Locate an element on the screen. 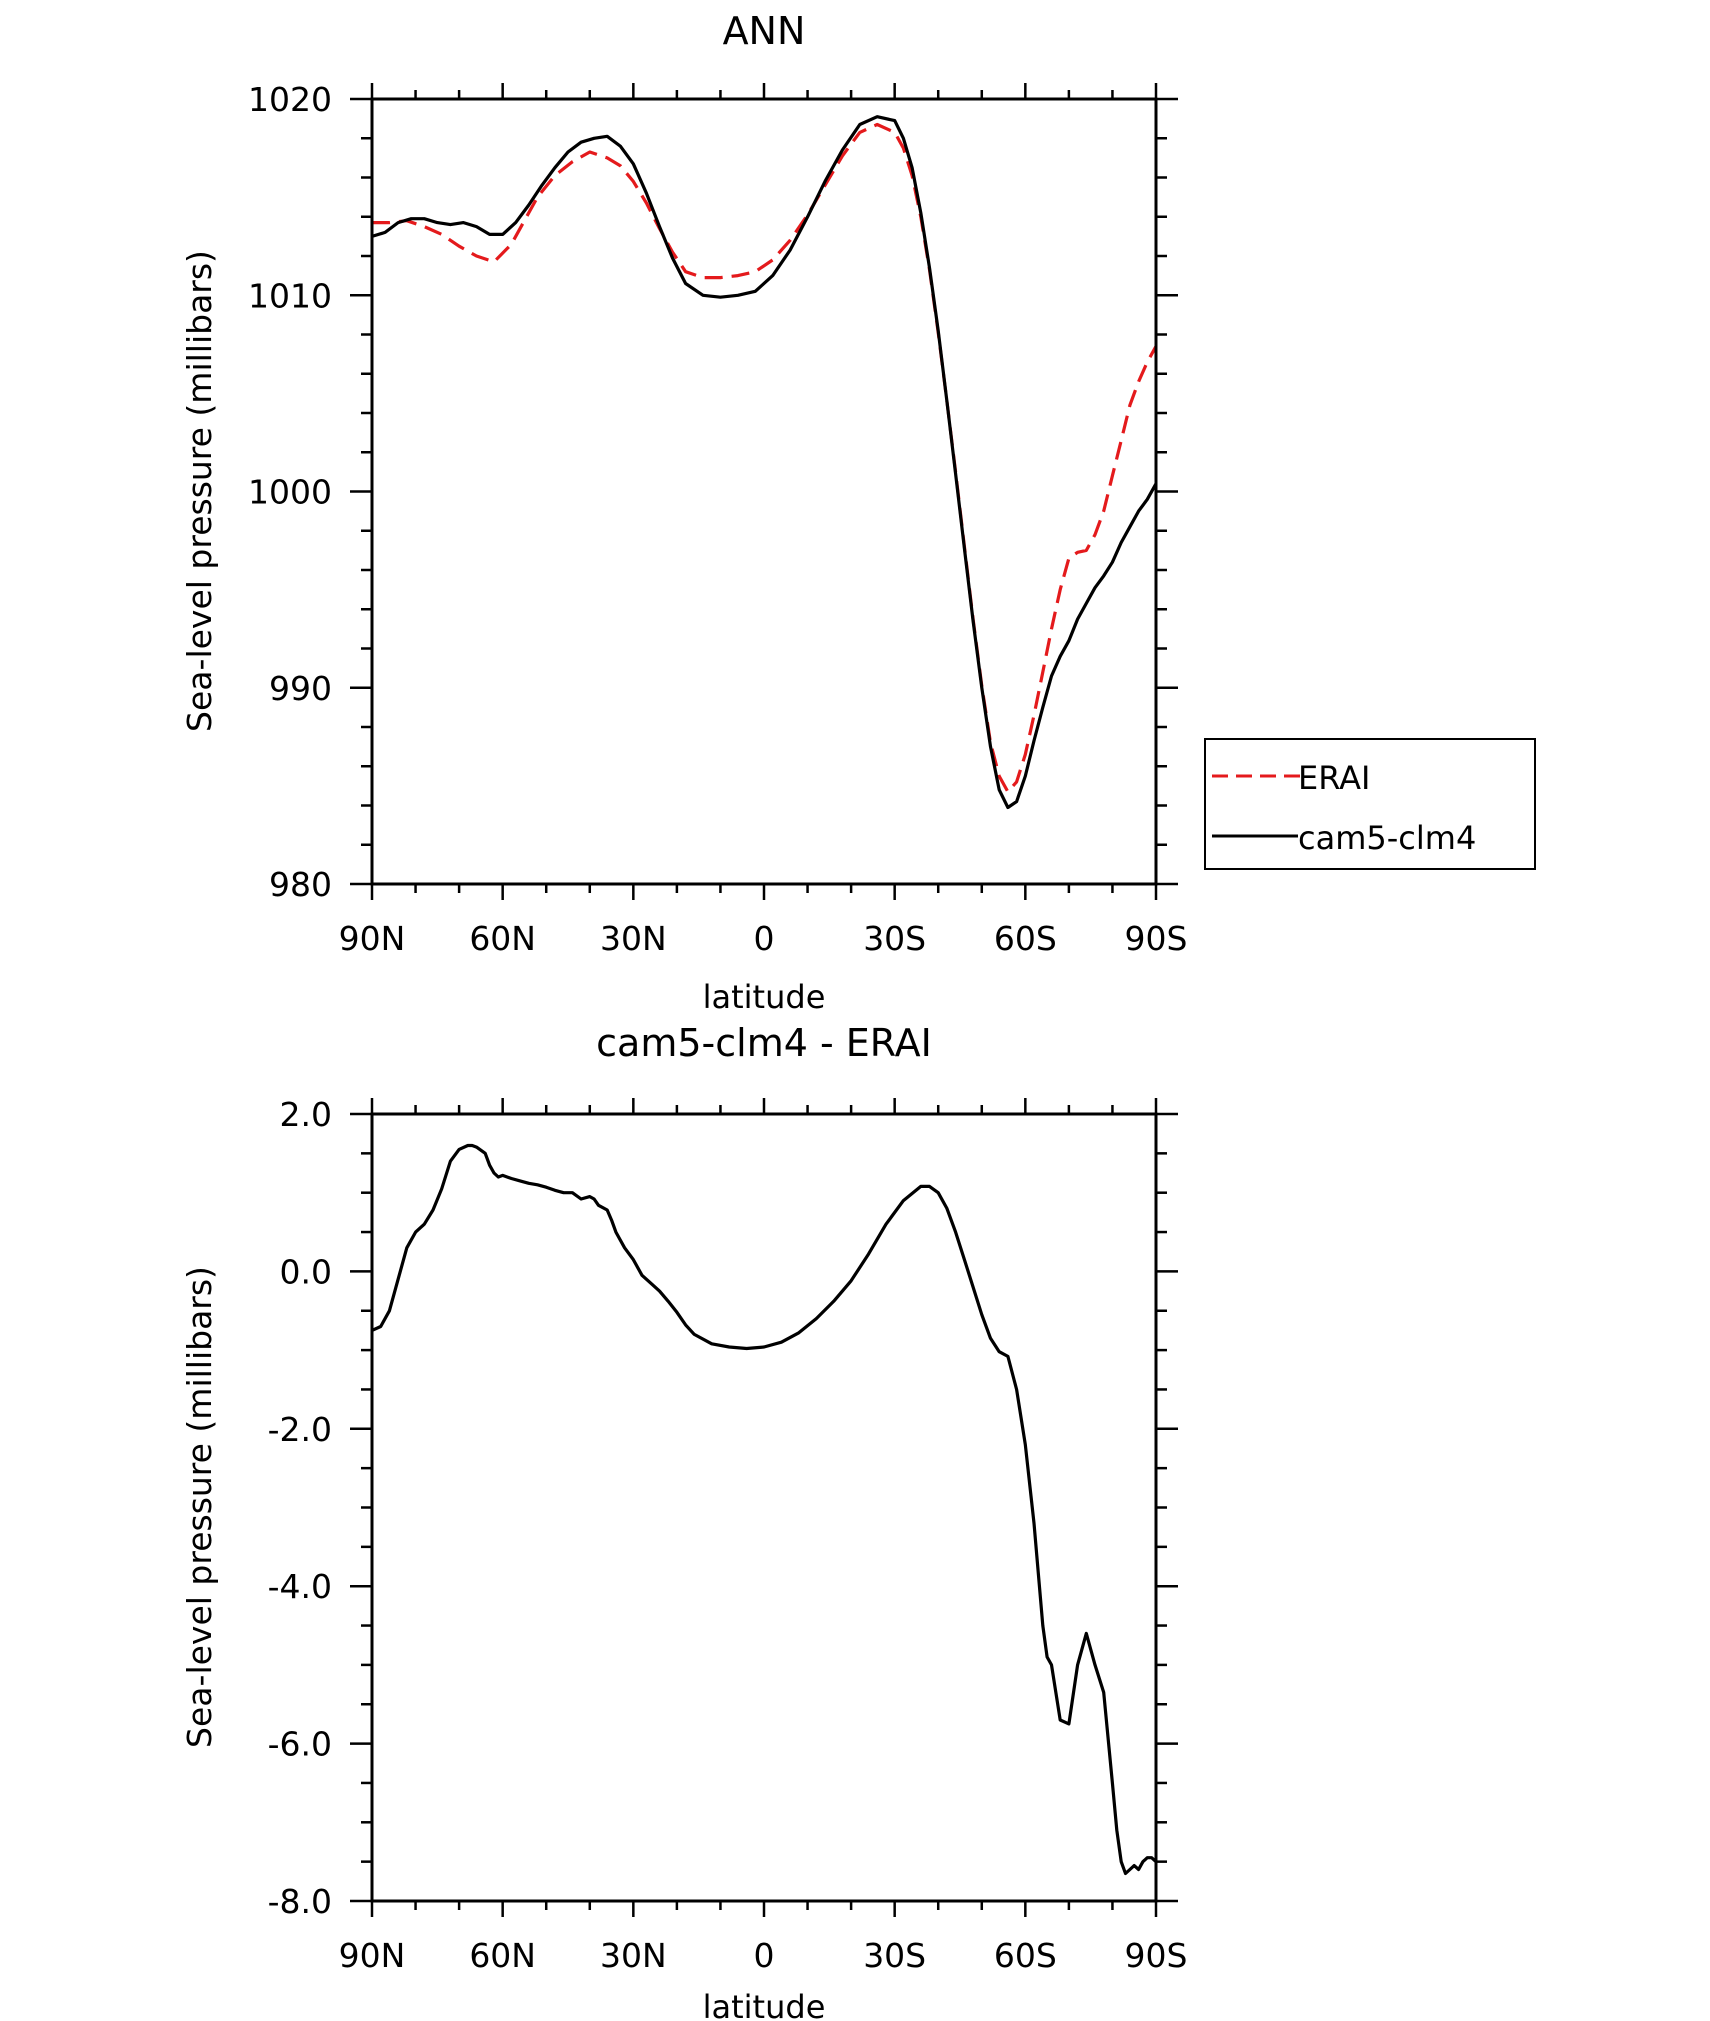  y-tick-label: 990 is located at coordinates (300, 688).